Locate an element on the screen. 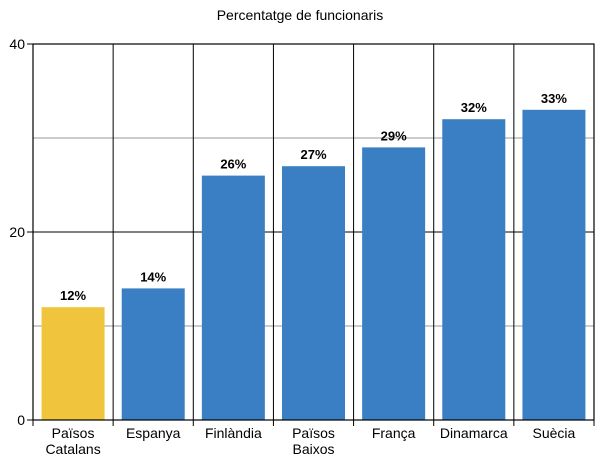 The width and height of the screenshot is (600, 464). x-tick-label: Suècia is located at coordinates (554, 433).